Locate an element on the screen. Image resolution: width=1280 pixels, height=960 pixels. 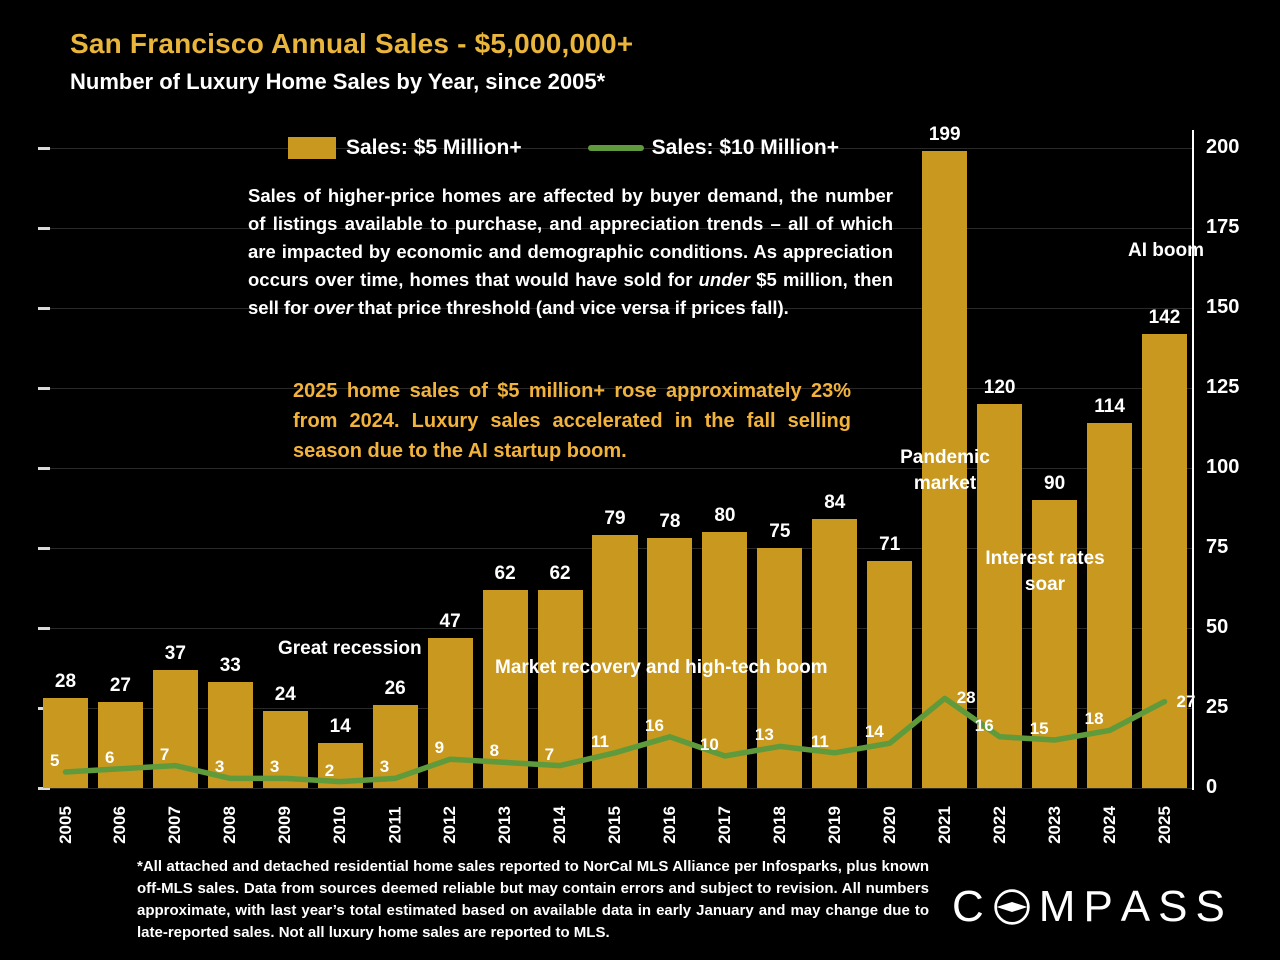
x-axis-year-text: 2023 is located at coordinates (1054, 825).